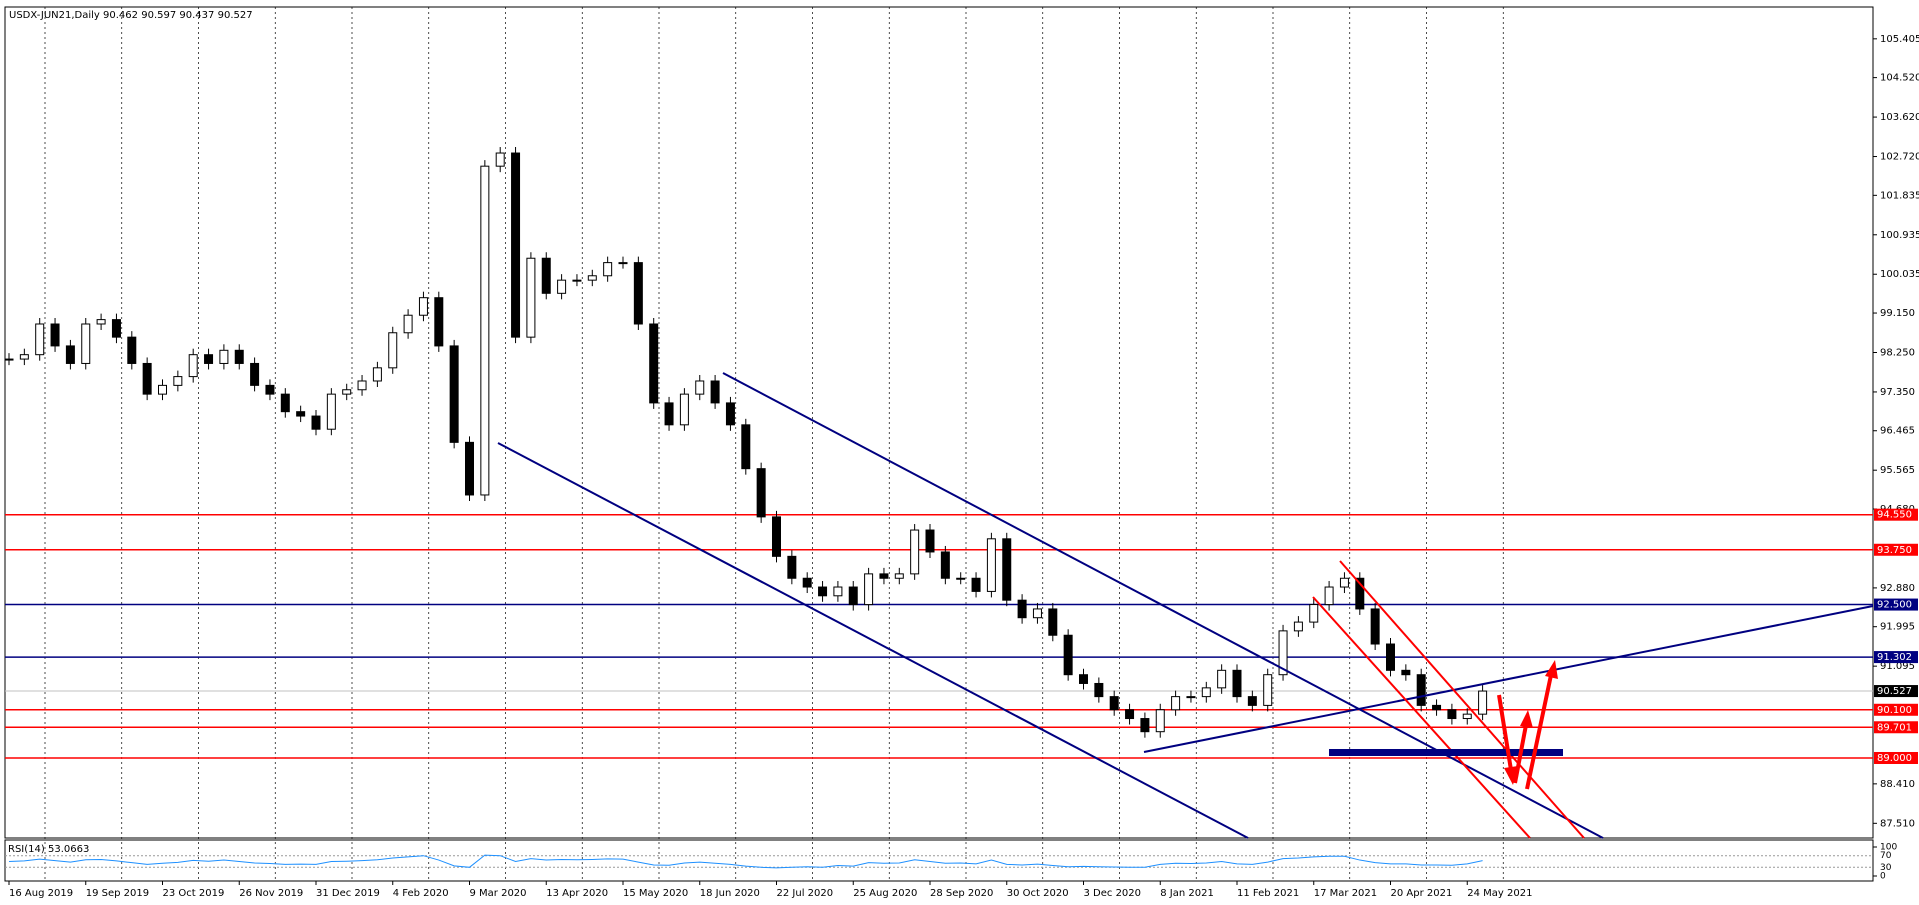  I want to click on low: 90.437, so click(196, 15).